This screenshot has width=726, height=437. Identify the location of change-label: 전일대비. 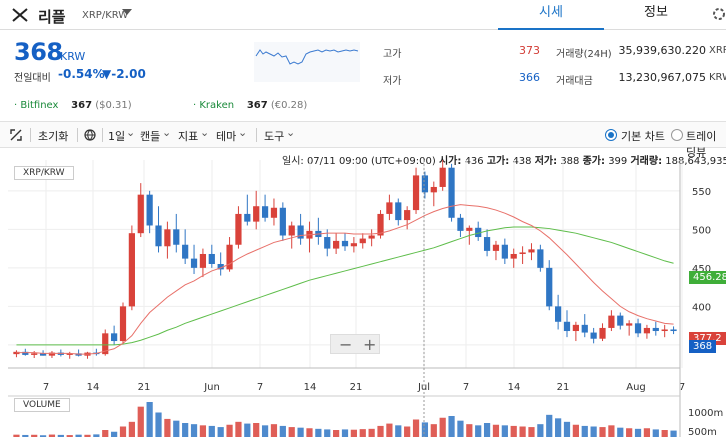
(32, 78).